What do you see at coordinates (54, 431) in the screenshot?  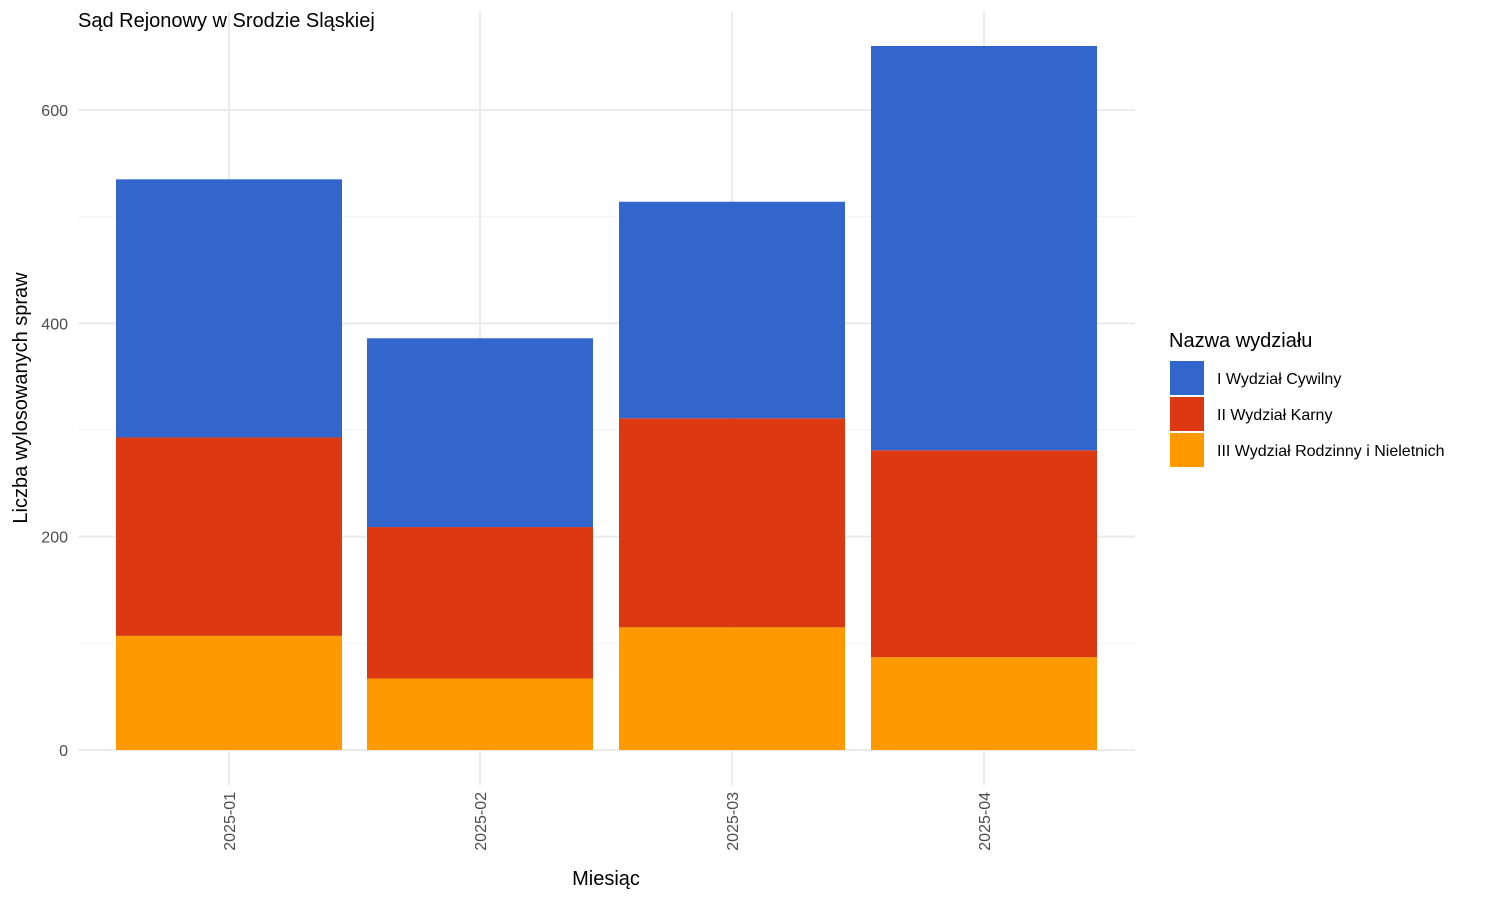 I see `y-axis: 0 200 400 600` at bounding box center [54, 431].